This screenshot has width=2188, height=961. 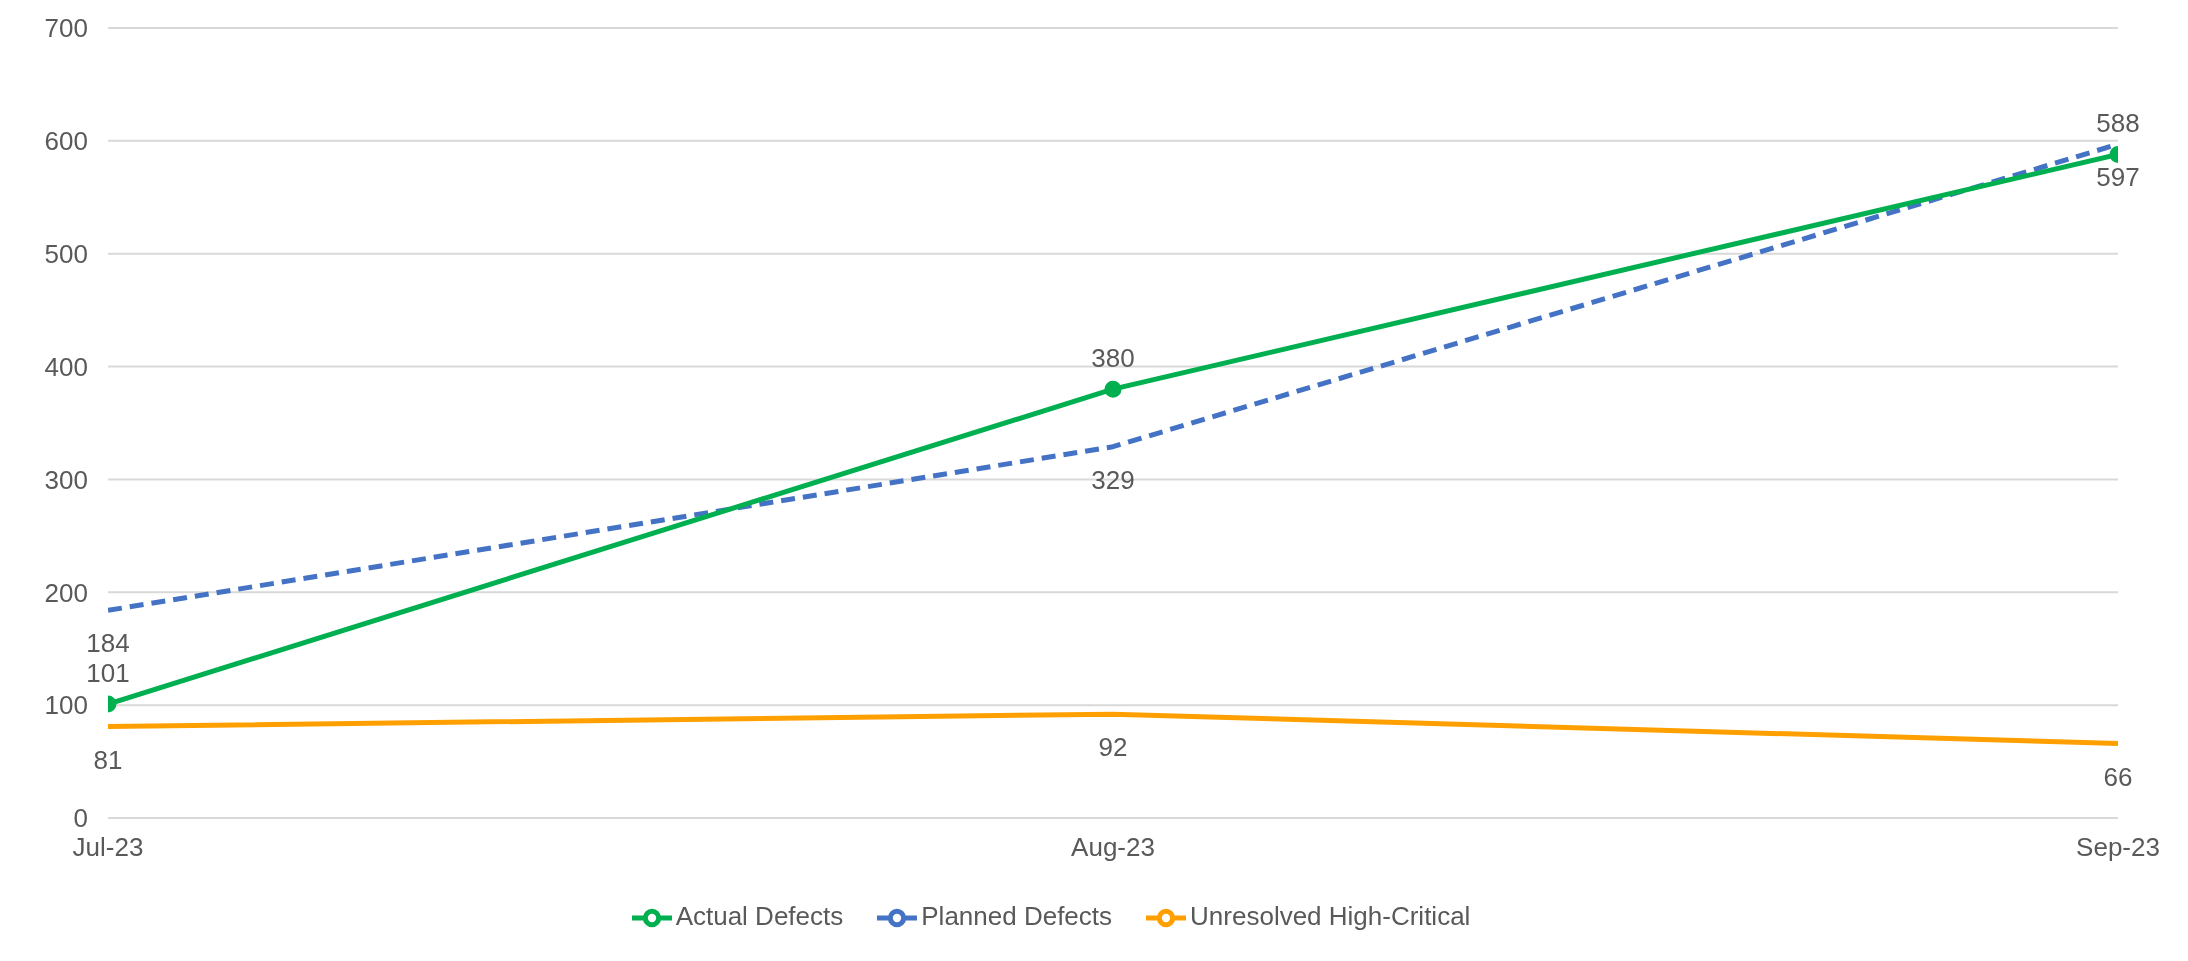 I want to click on data-label: 92, so click(x=1113, y=747).